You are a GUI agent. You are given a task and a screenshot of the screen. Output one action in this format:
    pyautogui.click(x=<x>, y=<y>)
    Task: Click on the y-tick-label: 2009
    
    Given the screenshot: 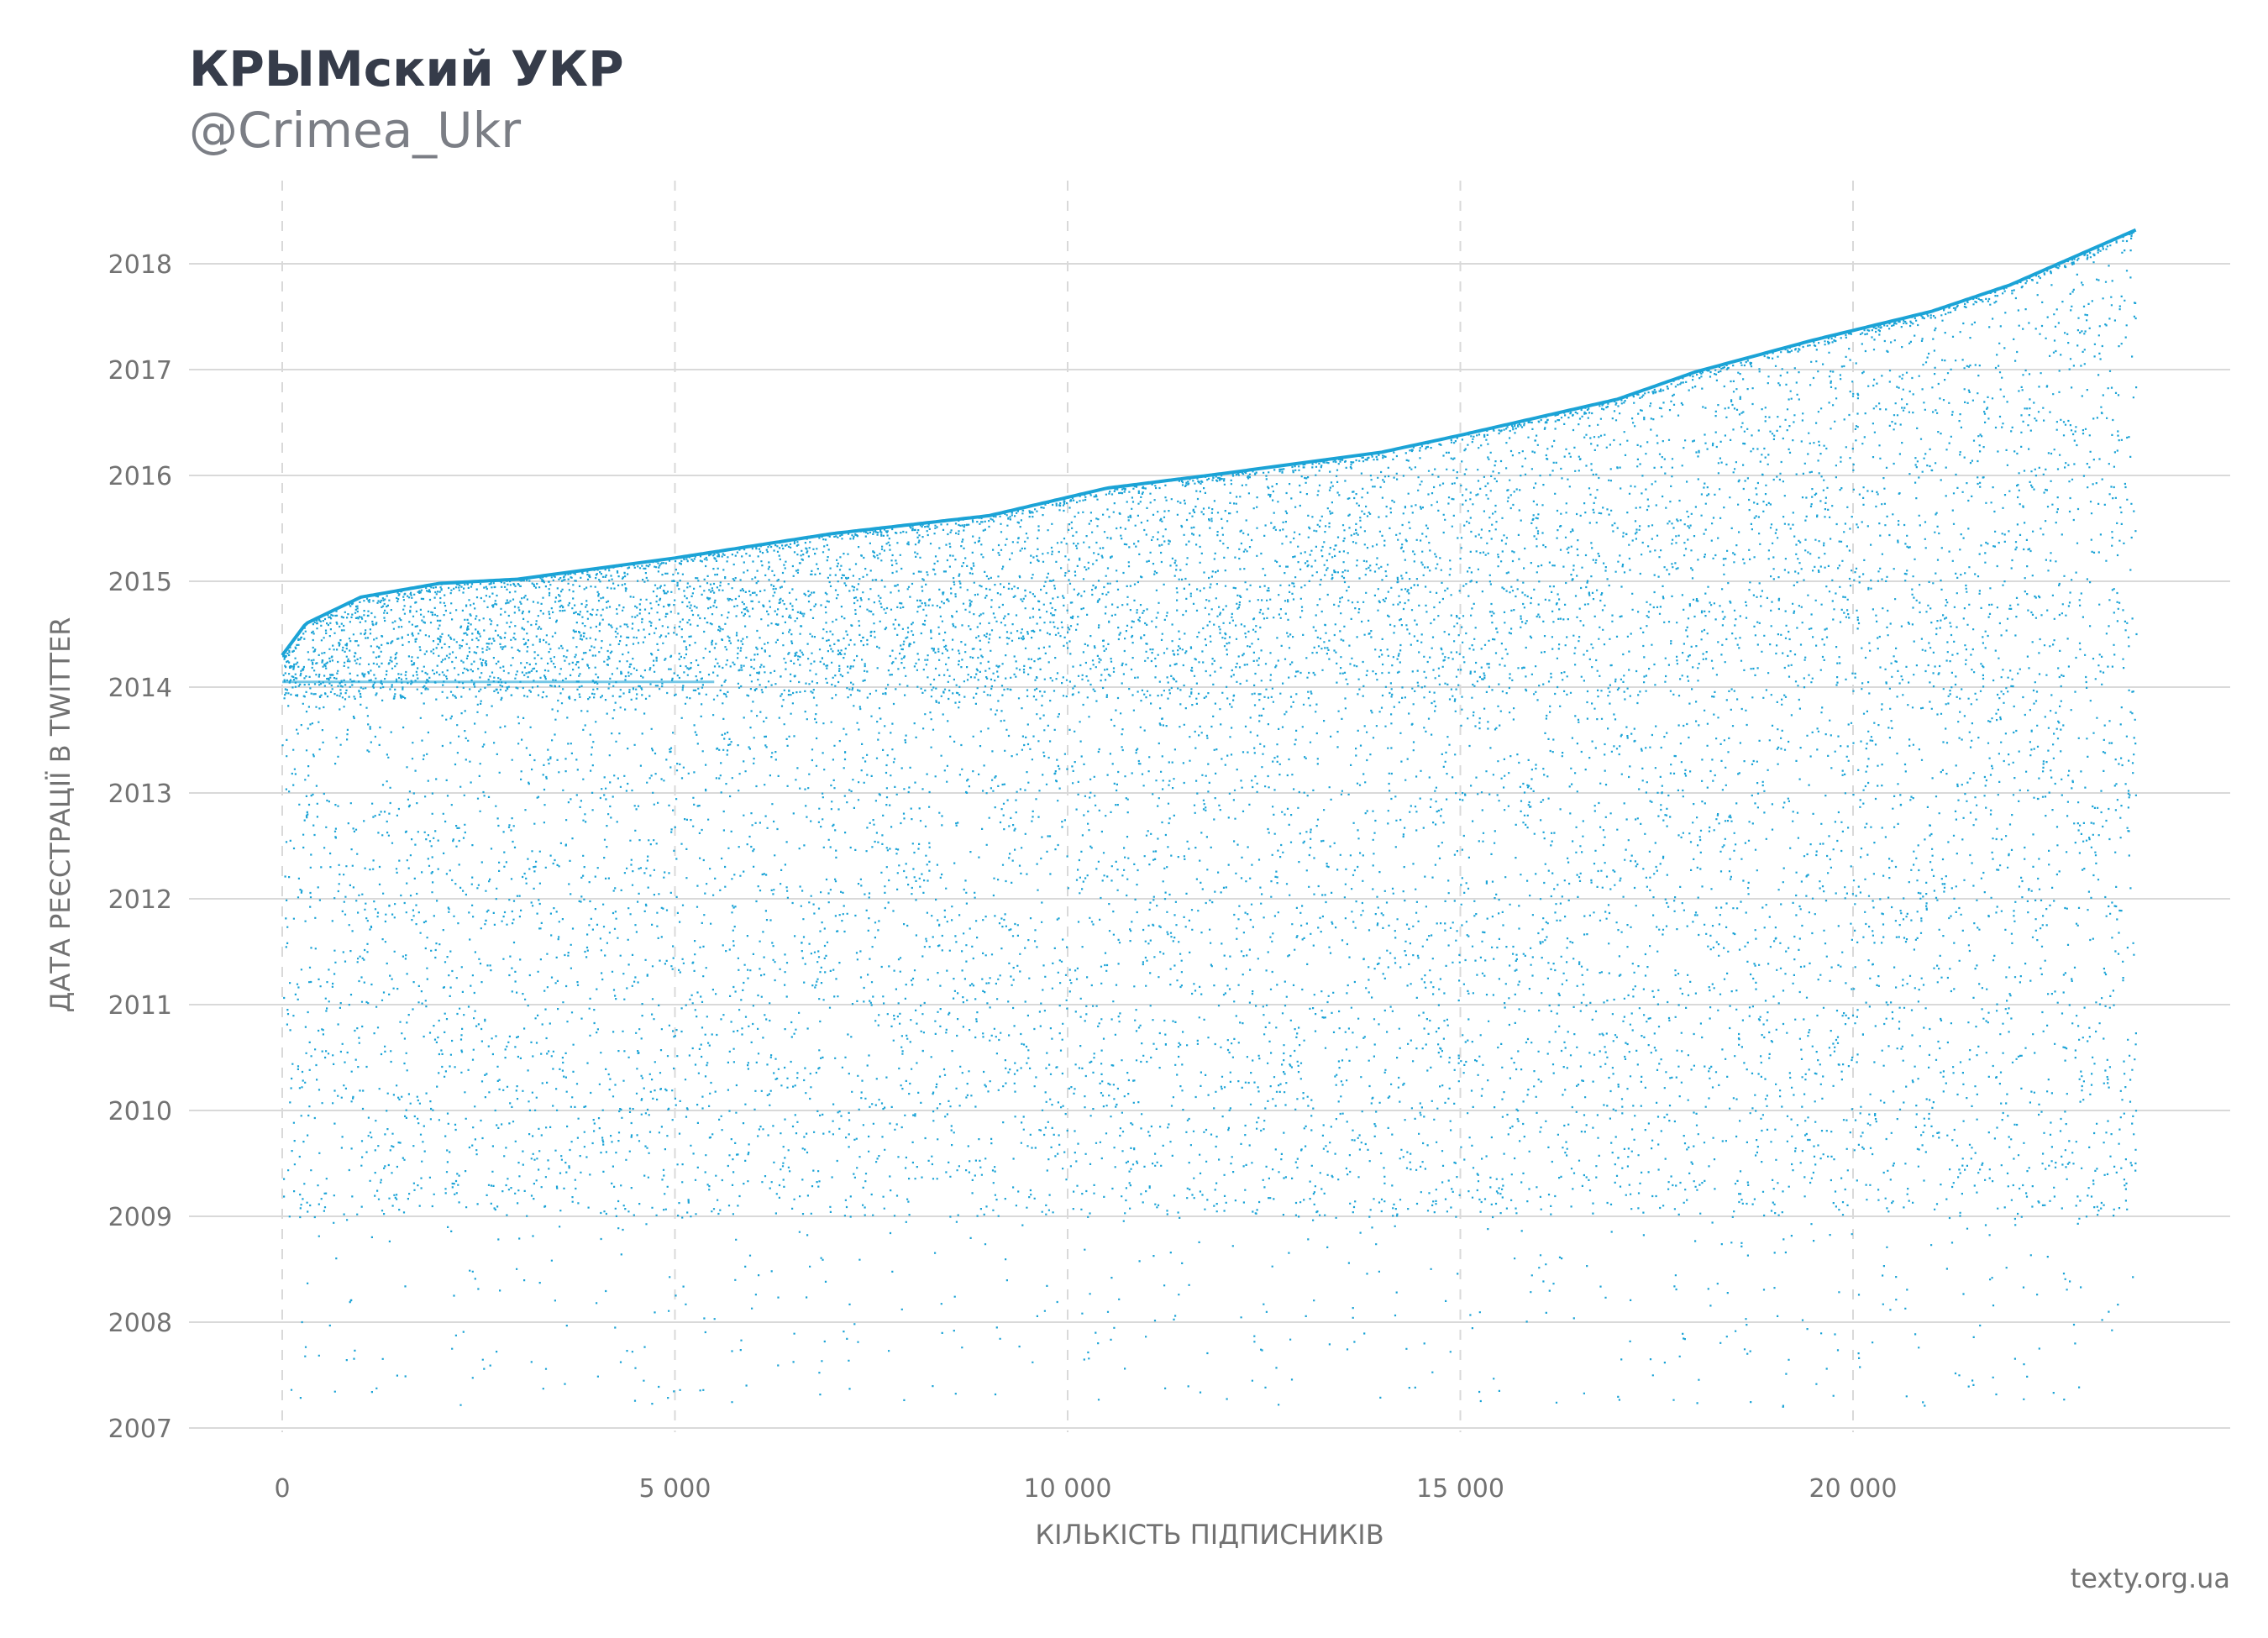 What is the action you would take?
    pyautogui.click(x=140, y=1217)
    